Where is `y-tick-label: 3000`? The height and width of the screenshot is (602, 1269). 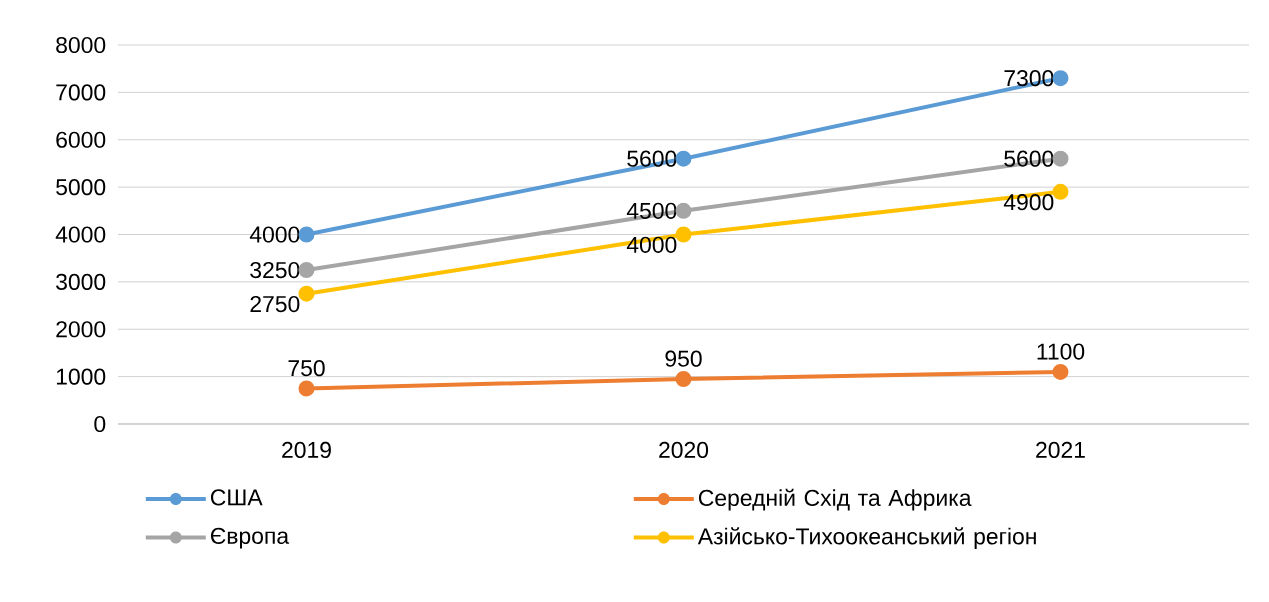 y-tick-label: 3000 is located at coordinates (81, 281).